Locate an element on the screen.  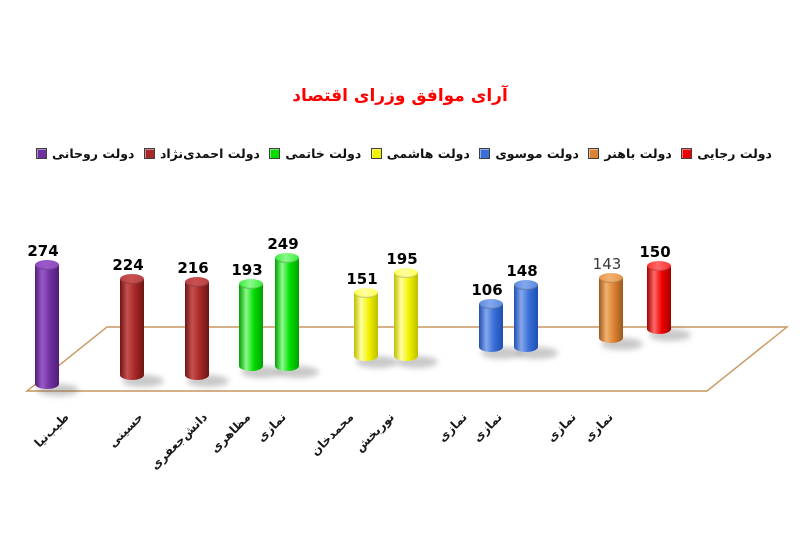
legend-item-hashemi: دولت هاشمی is located at coordinates (420, 153).